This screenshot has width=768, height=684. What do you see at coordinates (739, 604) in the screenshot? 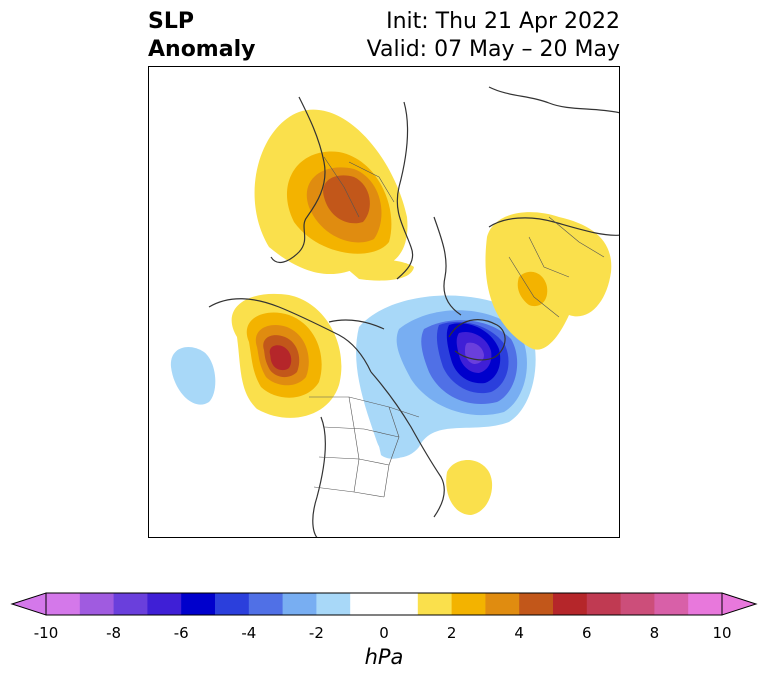
I see `colorbar-extend-high` at bounding box center [739, 604].